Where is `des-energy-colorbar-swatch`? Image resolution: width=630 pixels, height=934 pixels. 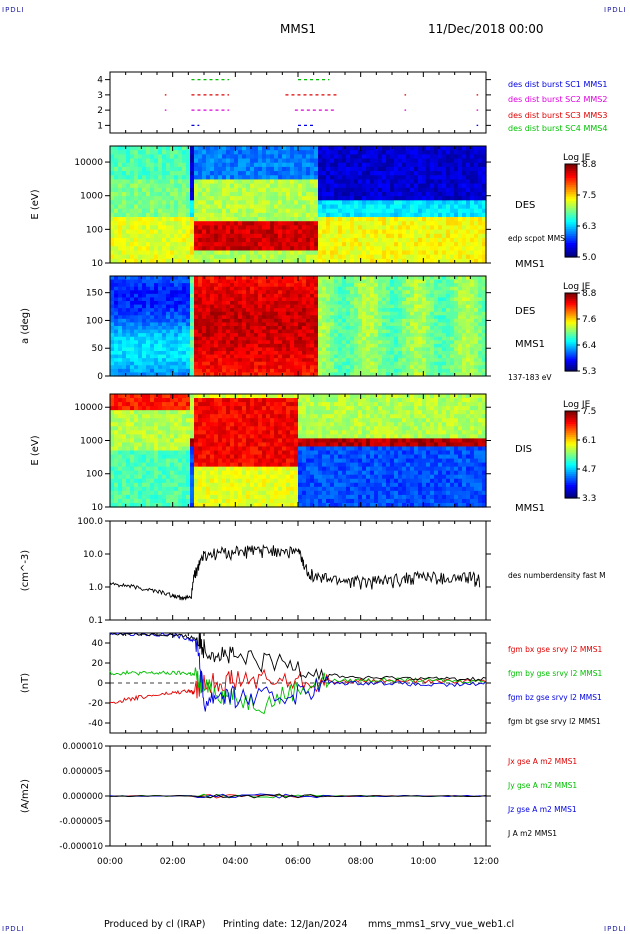
des-energy-colorbar-swatch is located at coordinates (571, 189).